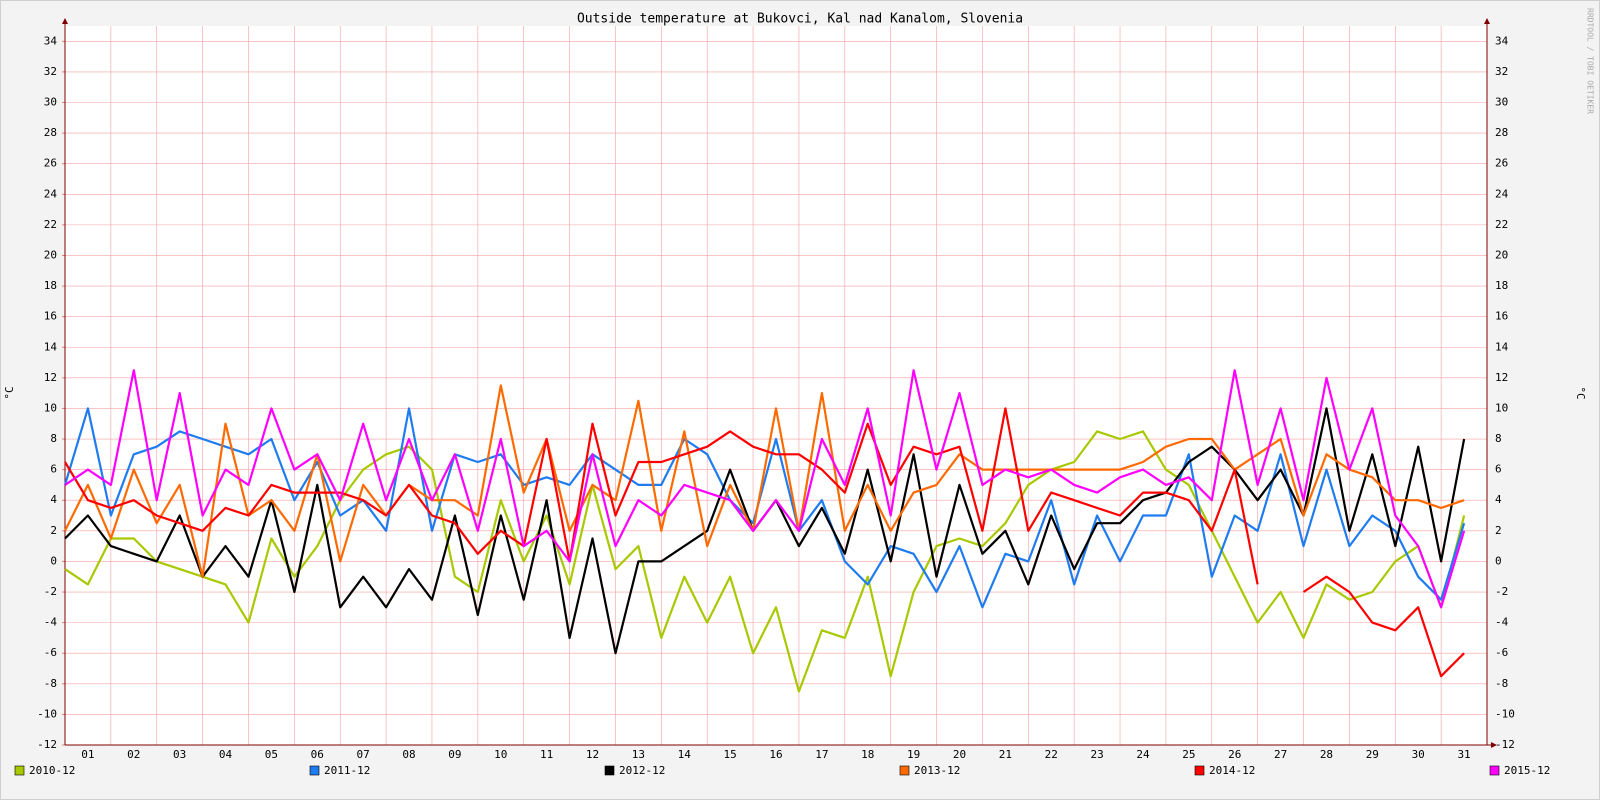 Image resolution: width=1600 pixels, height=800 pixels. What do you see at coordinates (1232, 770) in the screenshot?
I see `legend-label: 2014-12` at bounding box center [1232, 770].